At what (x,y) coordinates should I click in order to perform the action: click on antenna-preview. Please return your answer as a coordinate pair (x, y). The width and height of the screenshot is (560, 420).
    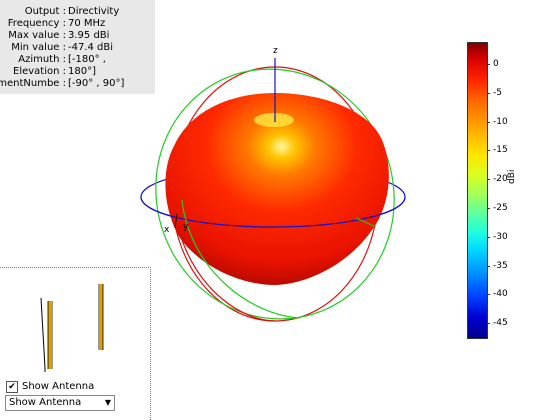
    Looking at the image, I should click on (72, 328).